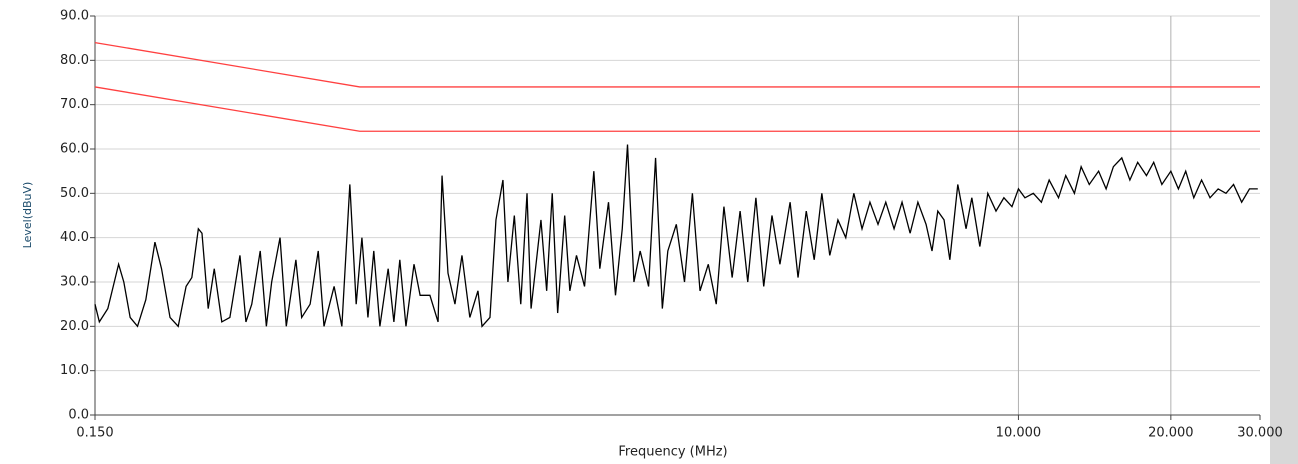 The height and width of the screenshot is (464, 1298). What do you see at coordinates (1260, 433) in the screenshot?
I see `x-tick-label: 30.000` at bounding box center [1260, 433].